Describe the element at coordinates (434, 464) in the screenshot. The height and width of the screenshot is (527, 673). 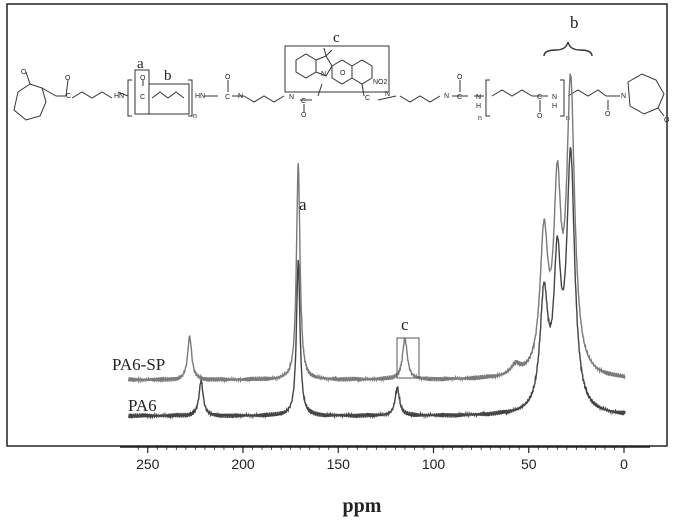
I see `x-tick-label: 100` at that location.